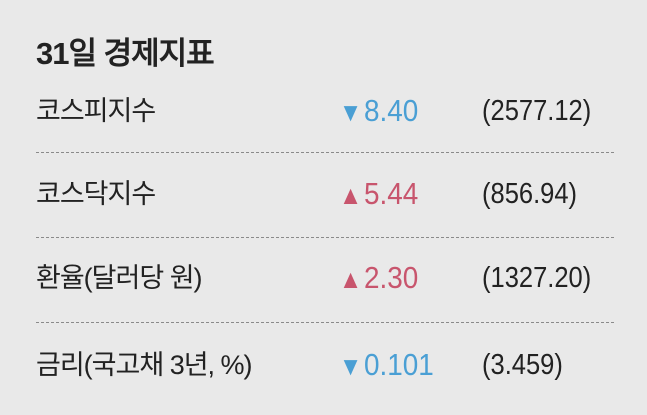  Describe the element at coordinates (391, 277) in the screenshot. I see `change-value: 2.30` at that location.